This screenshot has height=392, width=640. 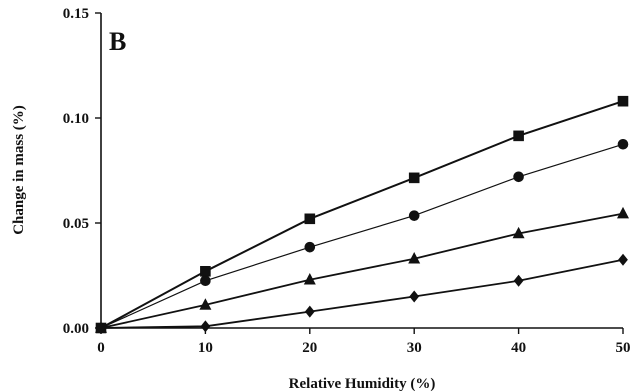 What do you see at coordinates (76, 224) in the screenshot?
I see `y-tick-label: 0.05` at bounding box center [76, 224].